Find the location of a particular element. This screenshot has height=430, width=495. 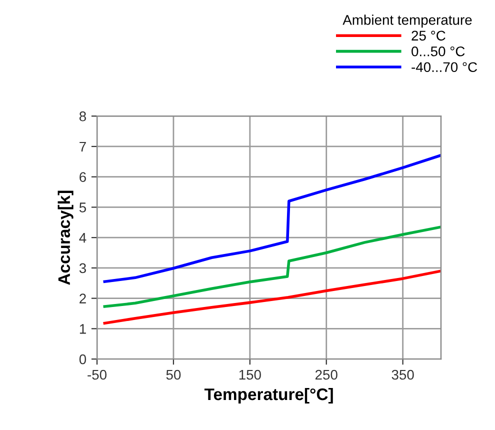

y-tick-label: 6 is located at coordinates (83, 177).